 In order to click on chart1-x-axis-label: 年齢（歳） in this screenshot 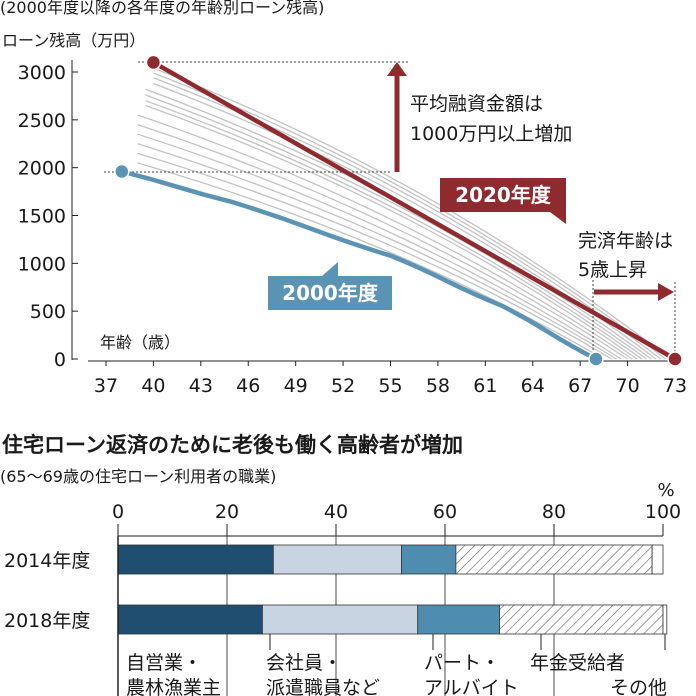, I will do `click(140, 342)`.